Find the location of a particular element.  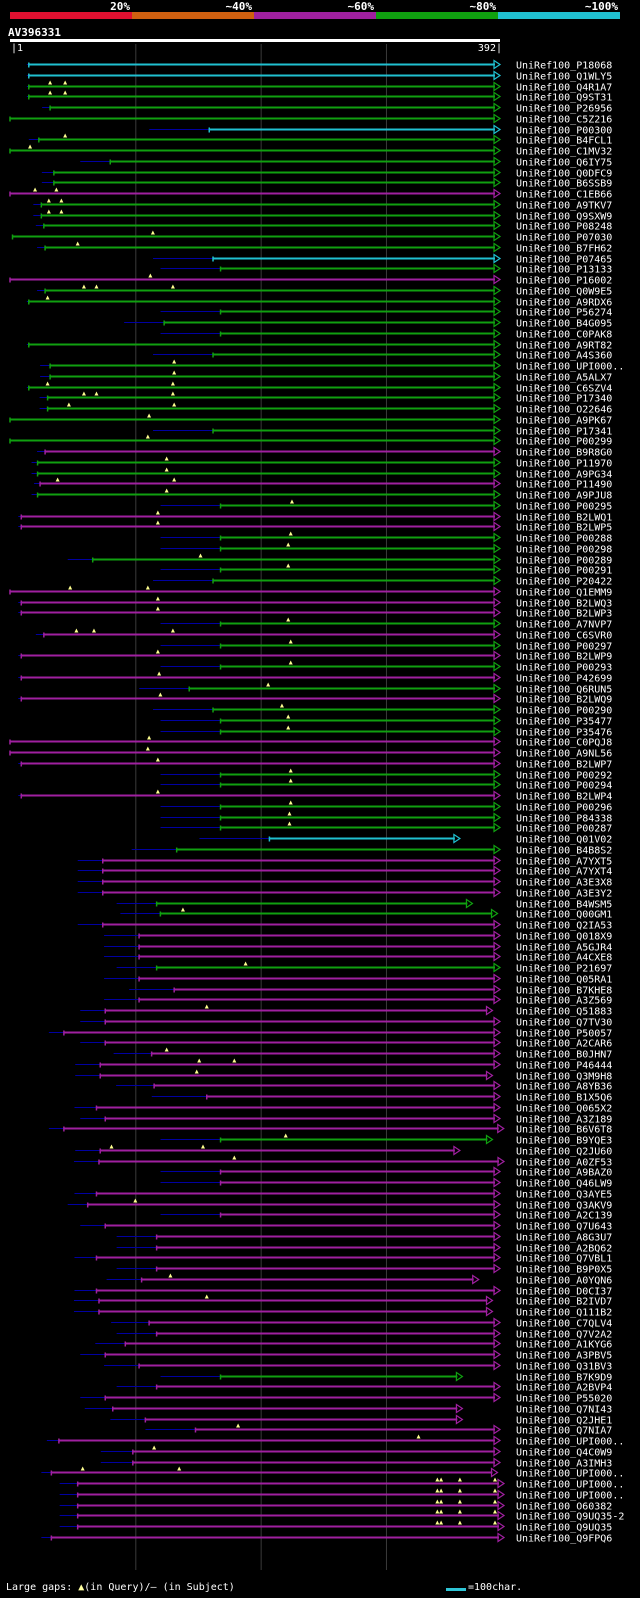

hit-row: UniRef100_Q7U643 is located at coordinates (346, 1226).